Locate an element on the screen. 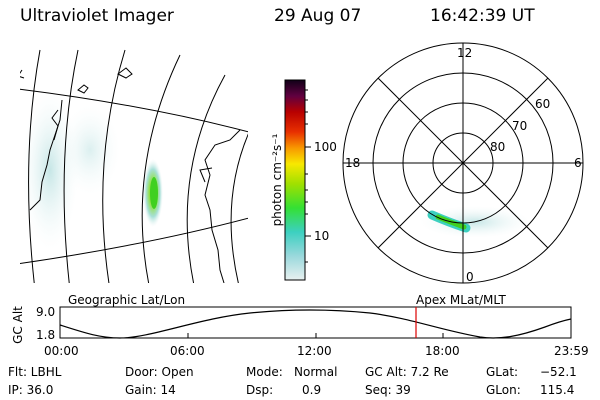 The image size is (600, 400). time-tick-1200: 12:00 is located at coordinates (314, 351).